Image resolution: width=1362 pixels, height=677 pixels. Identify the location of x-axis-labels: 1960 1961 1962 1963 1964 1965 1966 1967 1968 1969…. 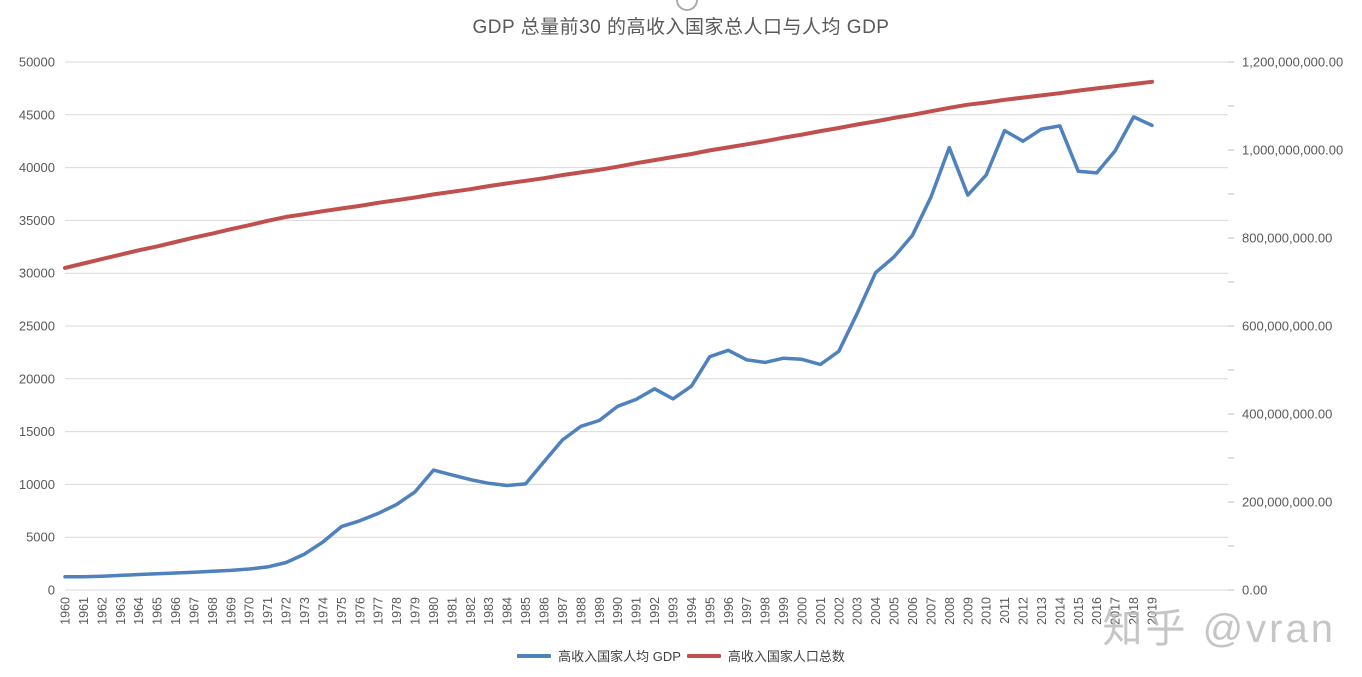
(609, 611).